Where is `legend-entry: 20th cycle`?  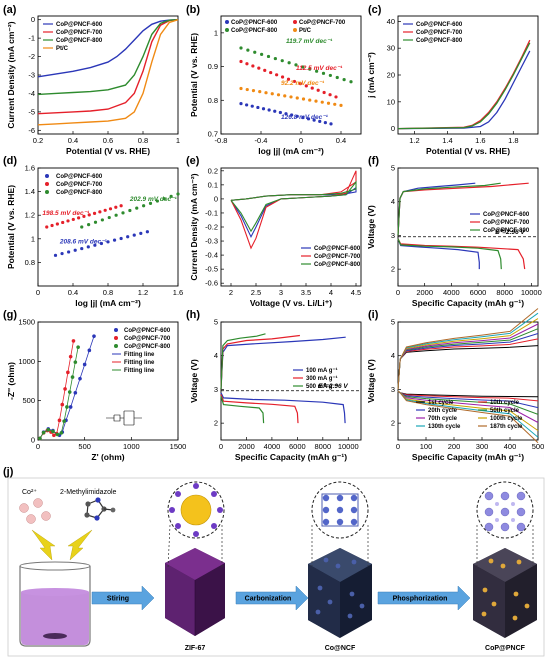 legend-entry: 20th cycle is located at coordinates (443, 411).